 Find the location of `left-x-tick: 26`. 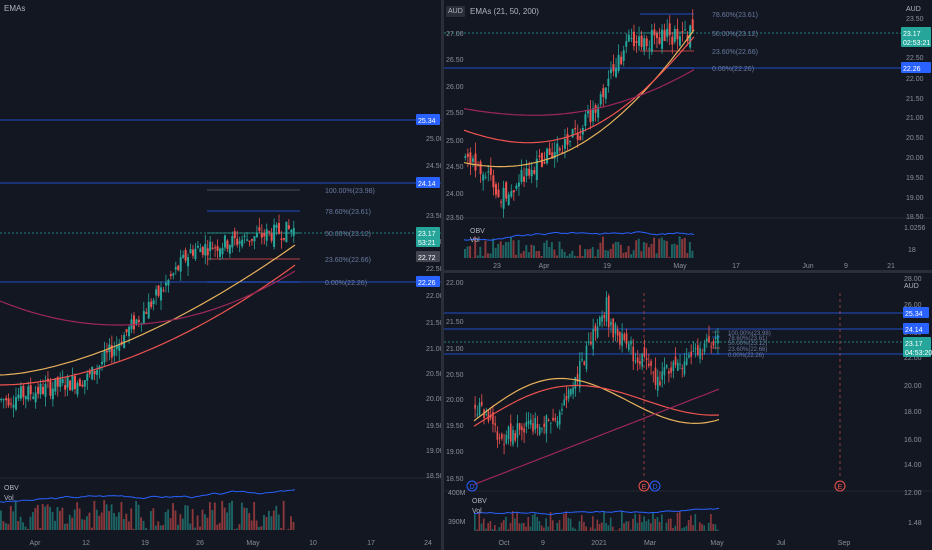

left-x-tick: 26 is located at coordinates (200, 543).